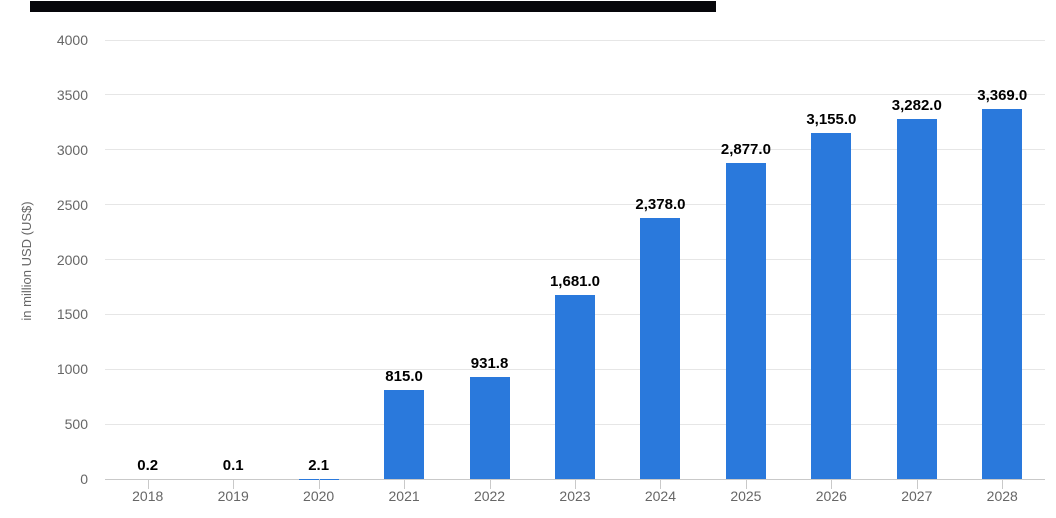  I want to click on bar-slot: 3,282.0, so click(916, 259).